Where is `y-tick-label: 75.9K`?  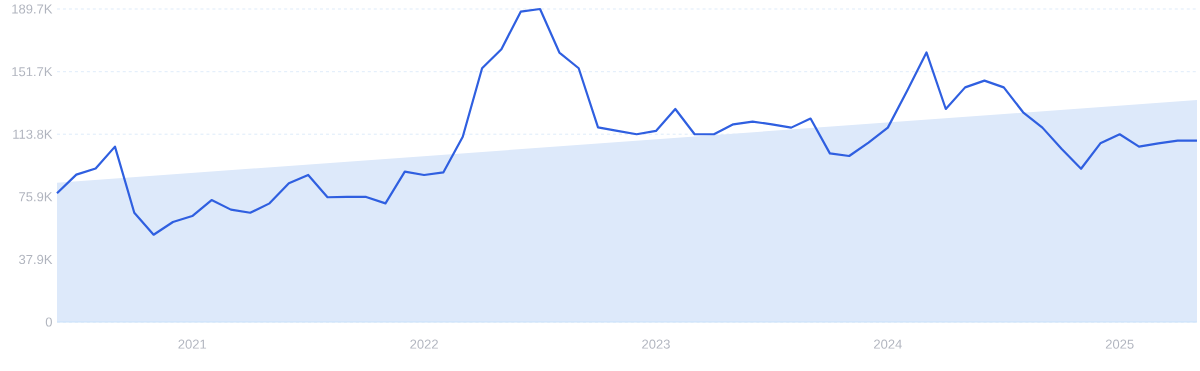 y-tick-label: 75.9K is located at coordinates (36, 197).